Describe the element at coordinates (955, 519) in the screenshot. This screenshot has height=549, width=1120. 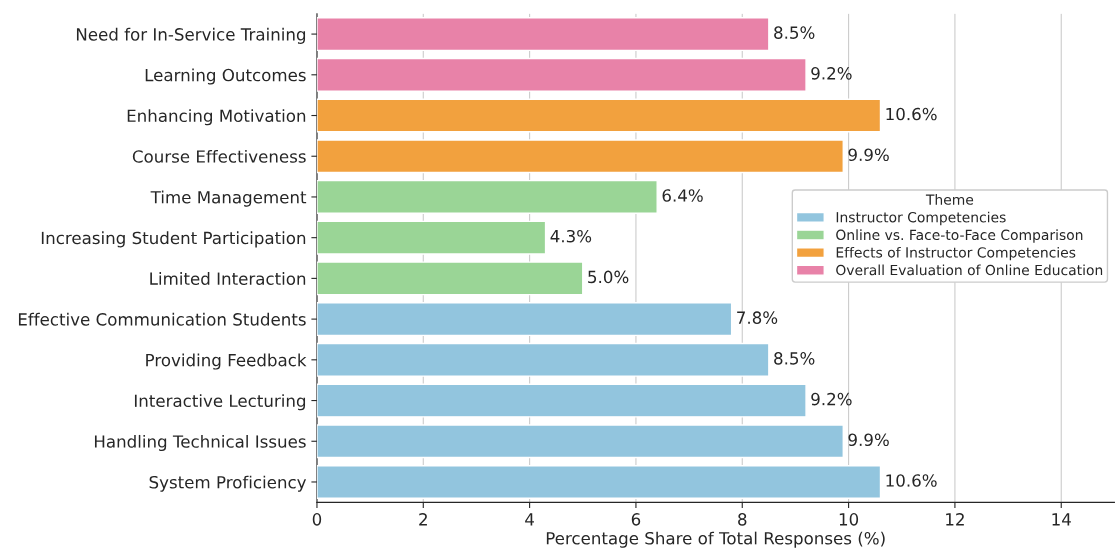
I see `x-tick-label: 12` at that location.